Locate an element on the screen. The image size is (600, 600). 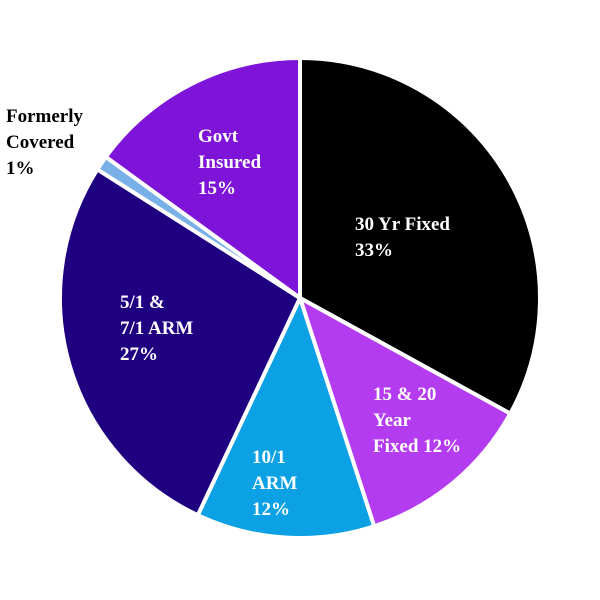
slice-label-line: 12% is located at coordinates (271, 509).